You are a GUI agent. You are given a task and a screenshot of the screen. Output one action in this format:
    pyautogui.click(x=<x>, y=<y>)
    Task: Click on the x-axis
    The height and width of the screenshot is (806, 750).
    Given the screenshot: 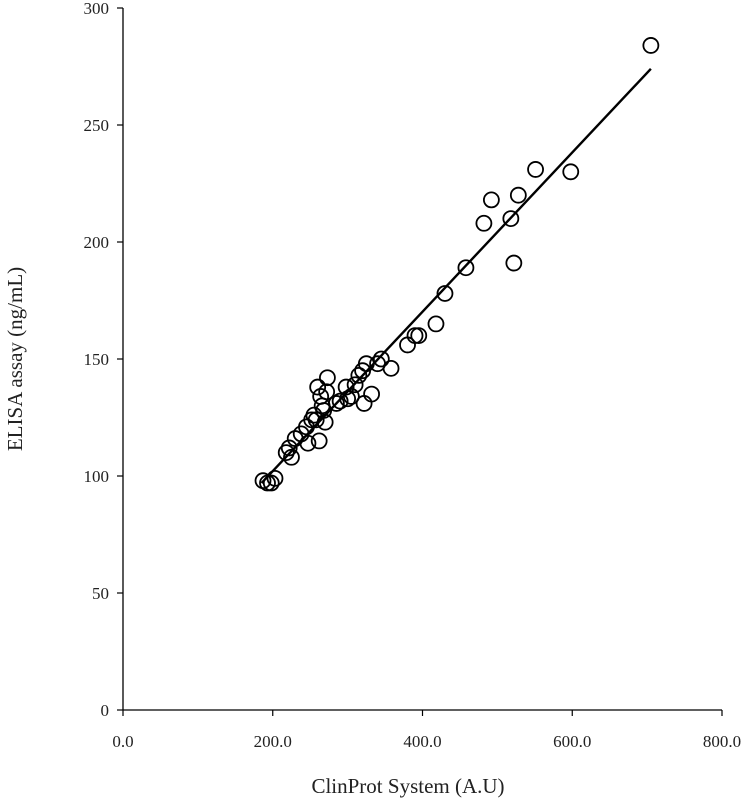 What is the action you would take?
    pyautogui.click(x=422, y=712)
    